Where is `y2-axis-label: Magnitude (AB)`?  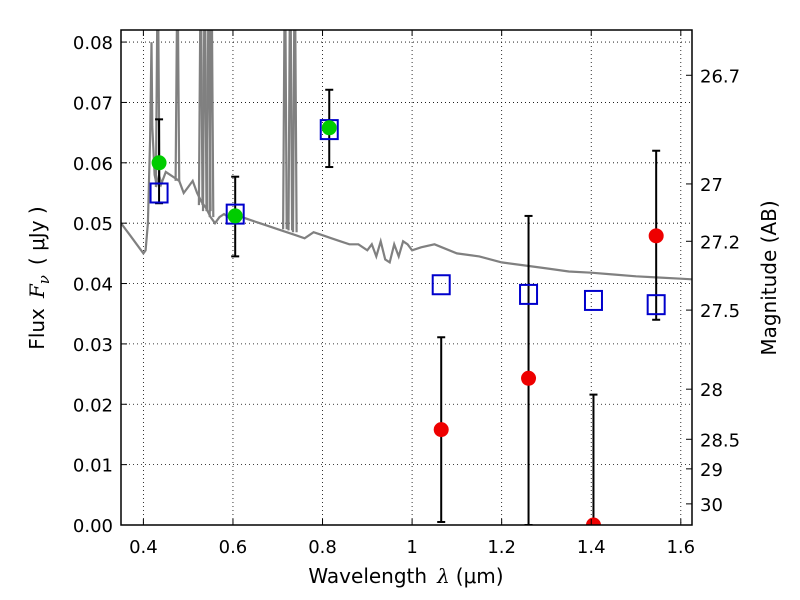 y2-axis-label: Magnitude (AB) is located at coordinates (769, 277).